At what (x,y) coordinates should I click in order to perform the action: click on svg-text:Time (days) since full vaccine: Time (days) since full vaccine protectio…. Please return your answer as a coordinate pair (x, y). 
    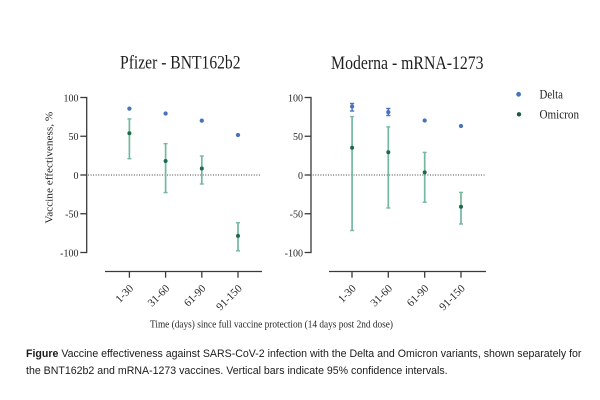
    Looking at the image, I should click on (271, 324).